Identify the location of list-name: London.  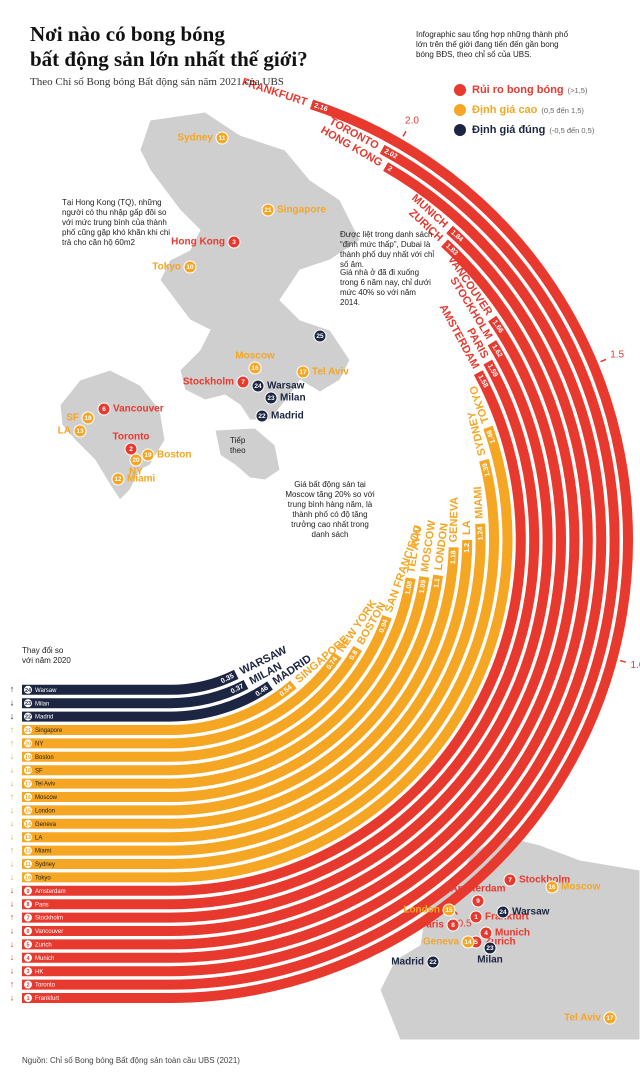
(45, 811).